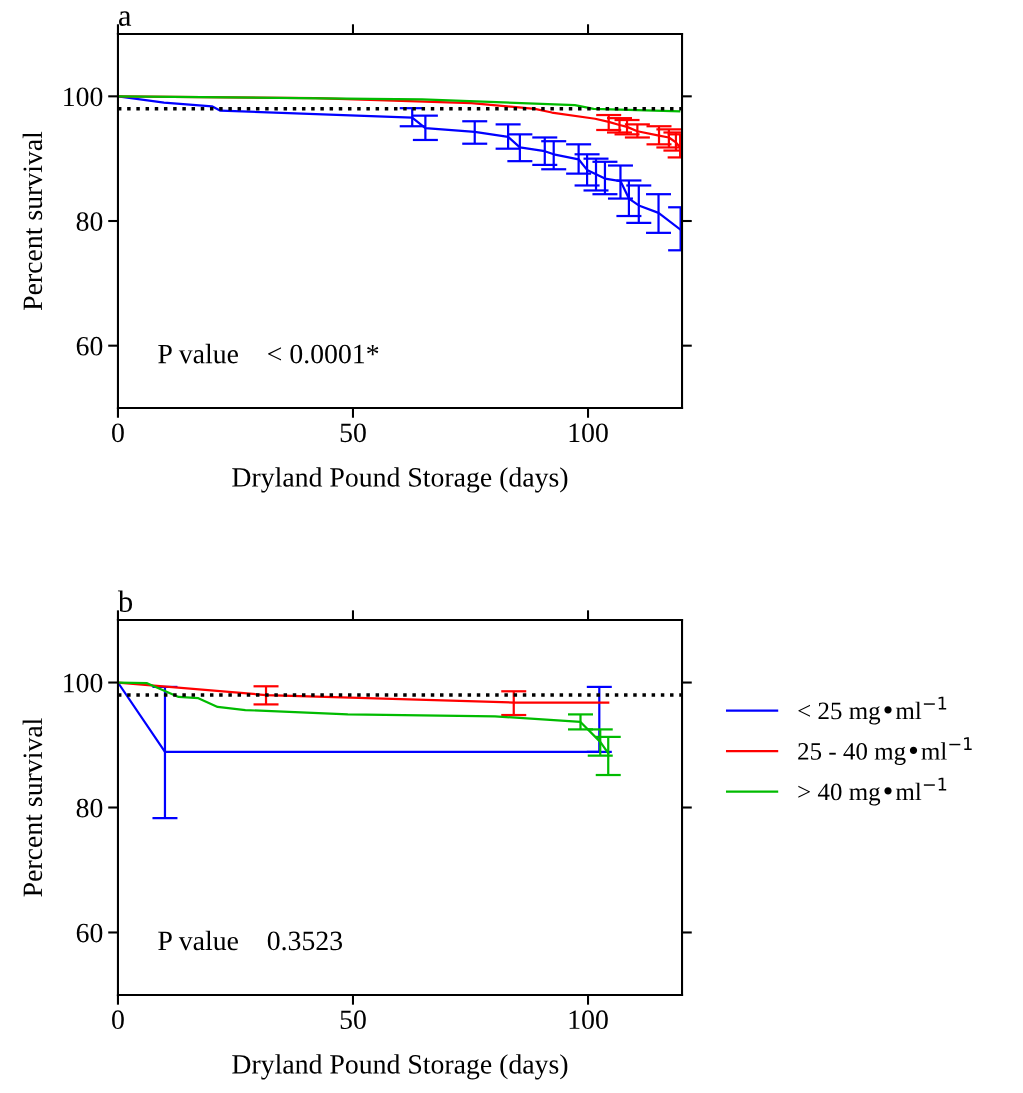 The height and width of the screenshot is (1093, 1023). I want to click on annotation: P value < 0.0001*, so click(268, 353).